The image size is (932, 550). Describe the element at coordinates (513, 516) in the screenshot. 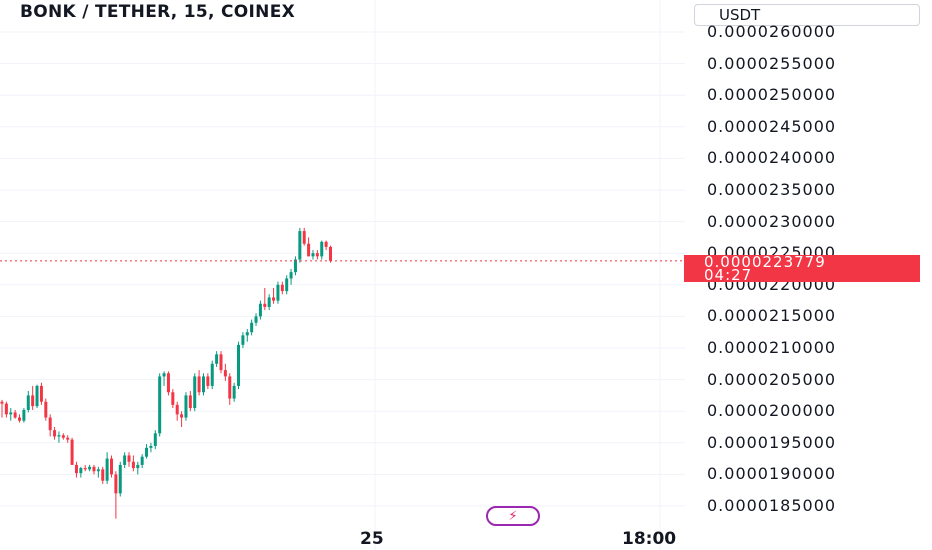

I see `lightning-icon: ⚡` at that location.